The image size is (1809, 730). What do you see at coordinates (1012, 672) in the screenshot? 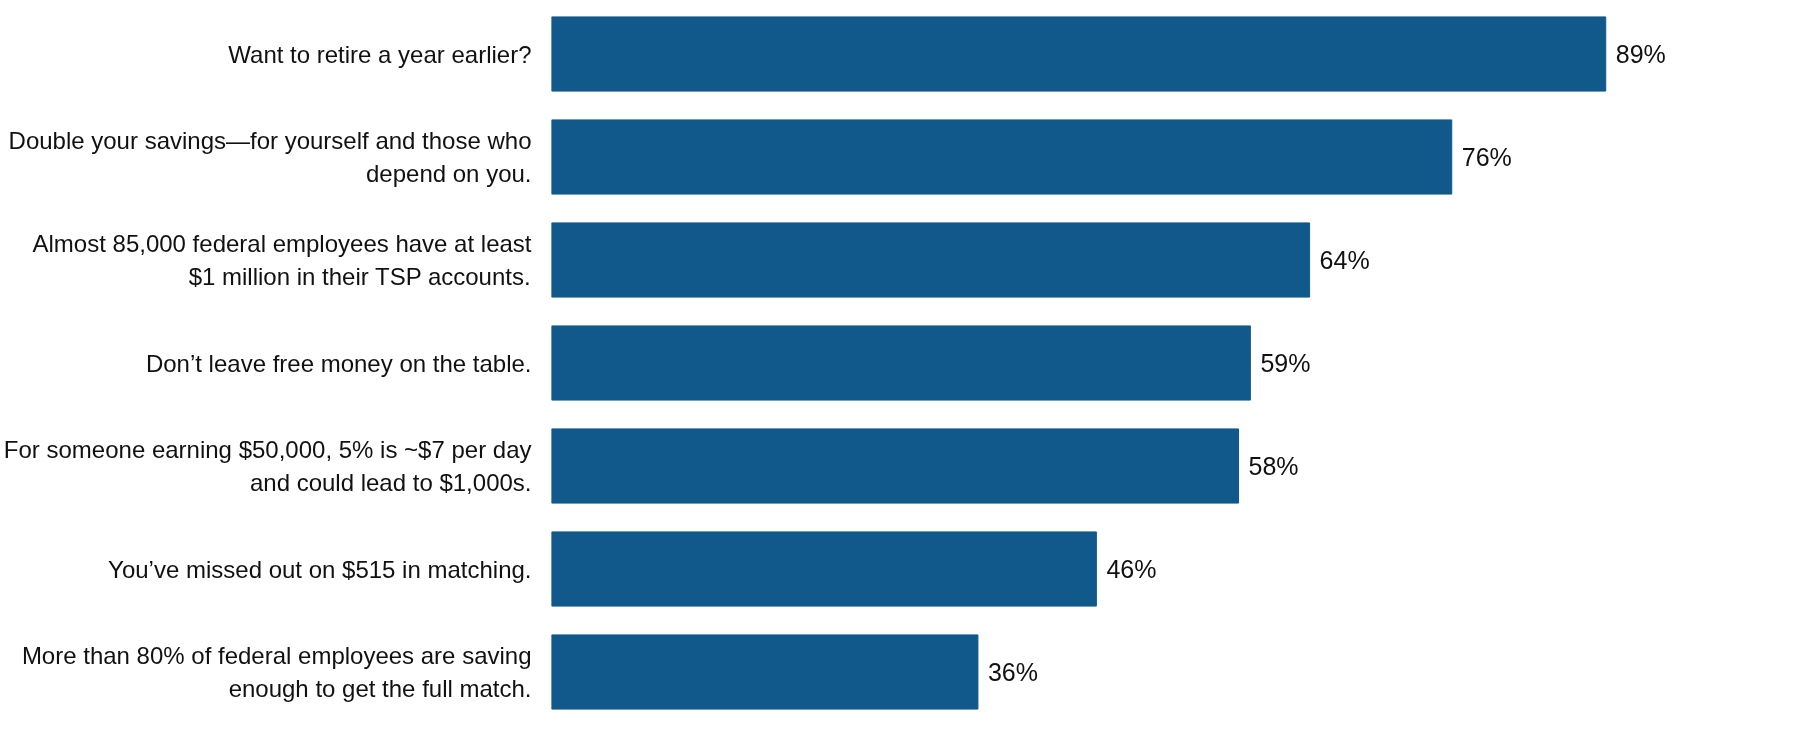
I see `data-label: 36%` at bounding box center [1012, 672].